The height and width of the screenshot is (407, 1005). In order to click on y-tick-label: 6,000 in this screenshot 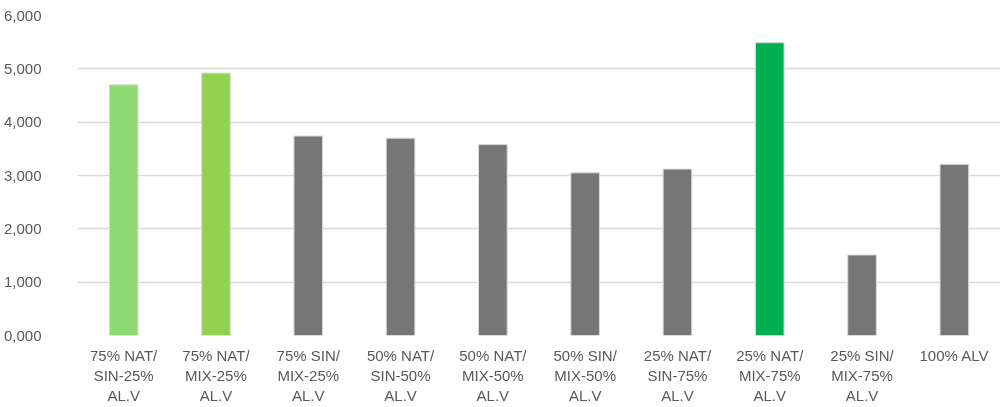, I will do `click(22, 15)`.